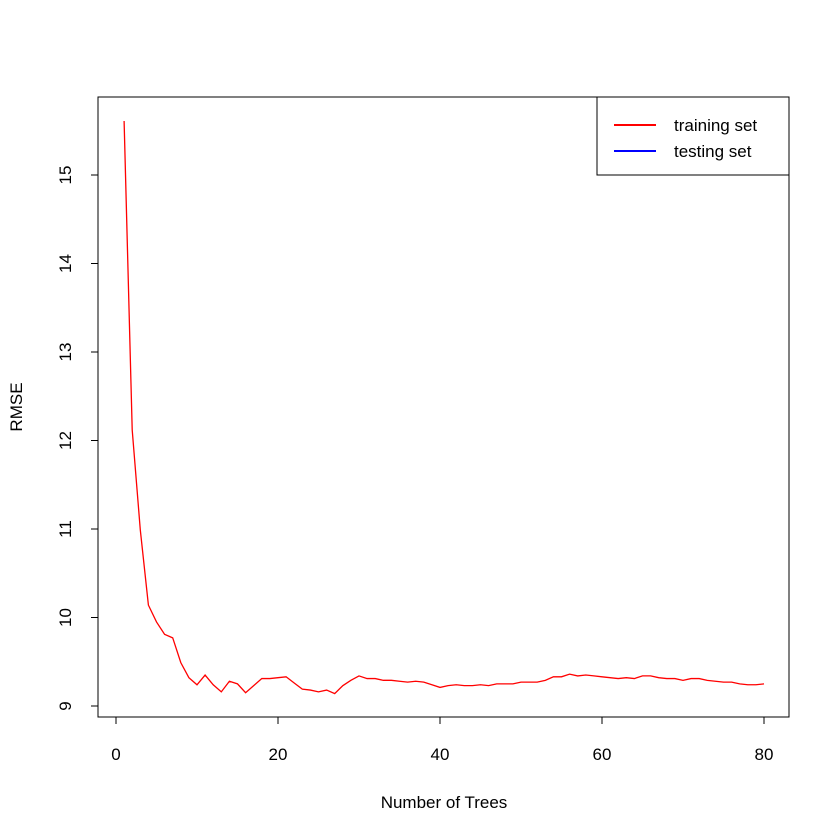 This screenshot has width=840, height=840. Describe the element at coordinates (65, 617) in the screenshot. I see `y-tick-label: 10` at that location.